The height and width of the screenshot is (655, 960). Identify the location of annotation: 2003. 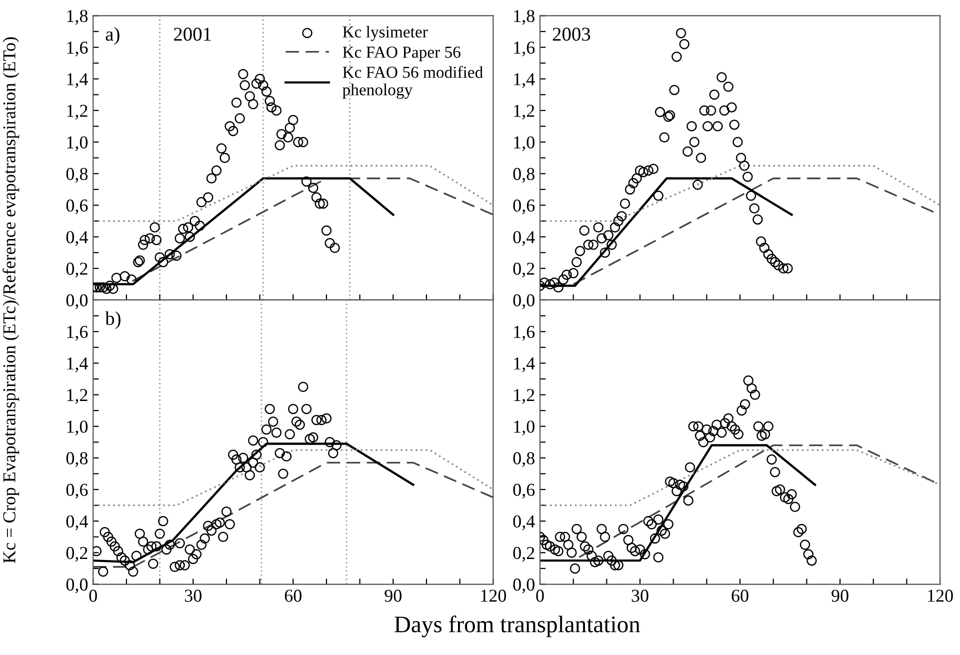
(571, 34).